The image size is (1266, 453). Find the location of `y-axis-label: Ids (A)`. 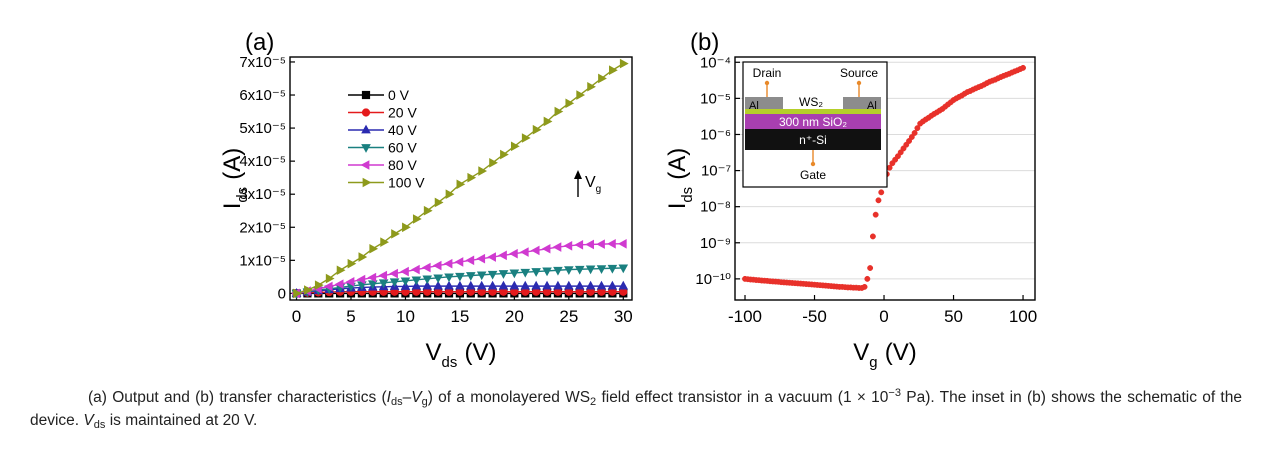

y-axis-label: Ids (A) is located at coordinates (235, 179).